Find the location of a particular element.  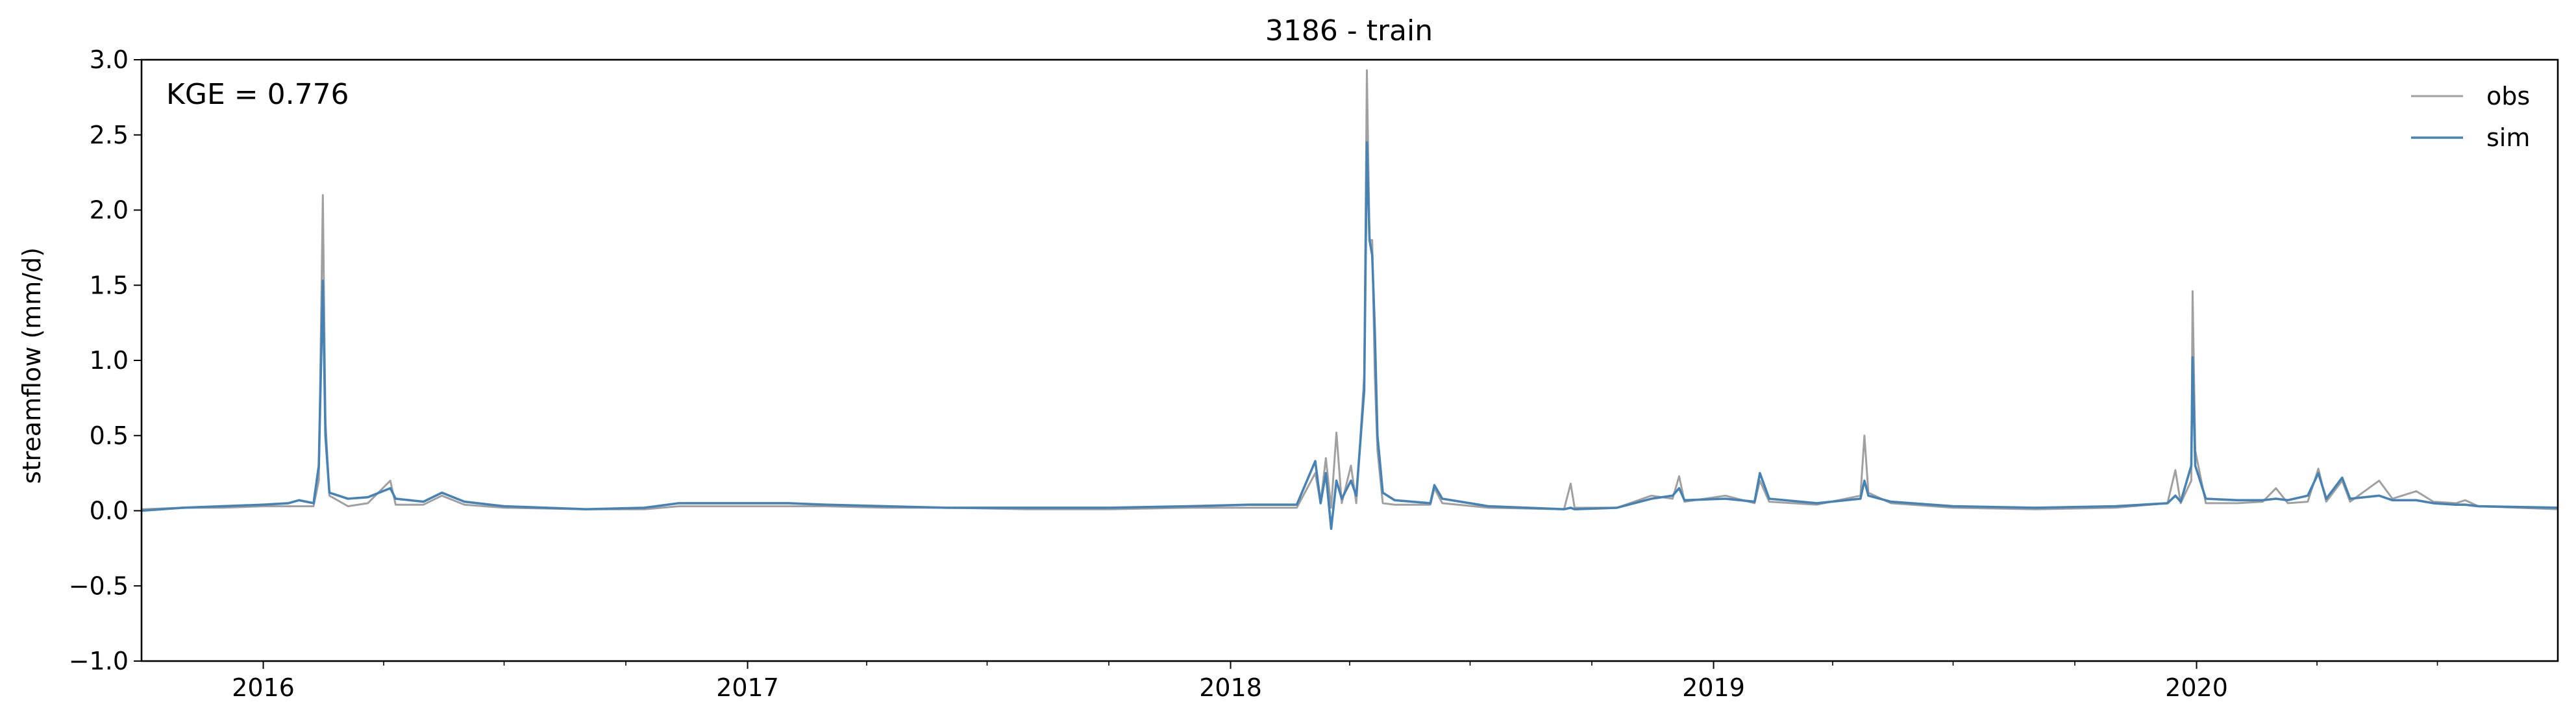

y-tick-label: 2.5 is located at coordinates (109, 135).